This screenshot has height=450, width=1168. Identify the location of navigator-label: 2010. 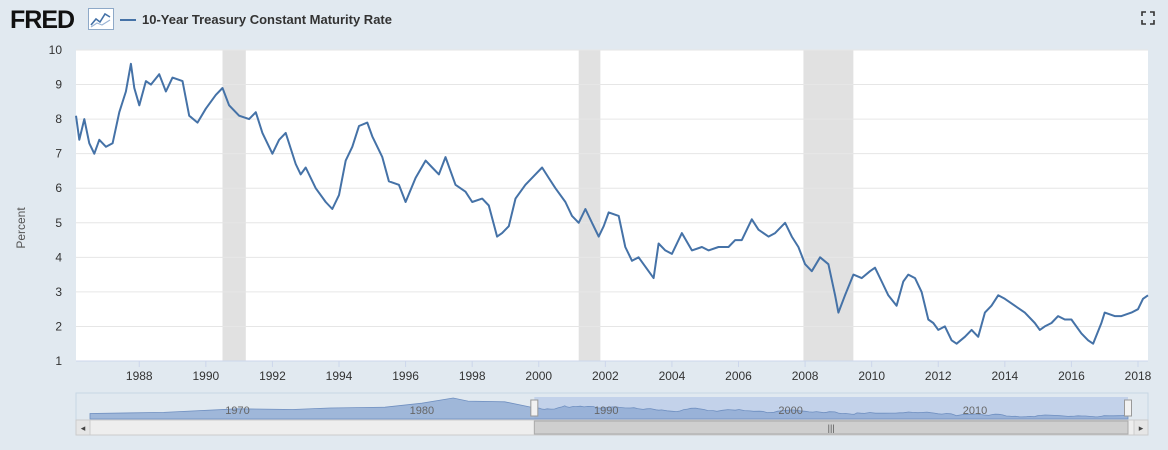
(975, 411).